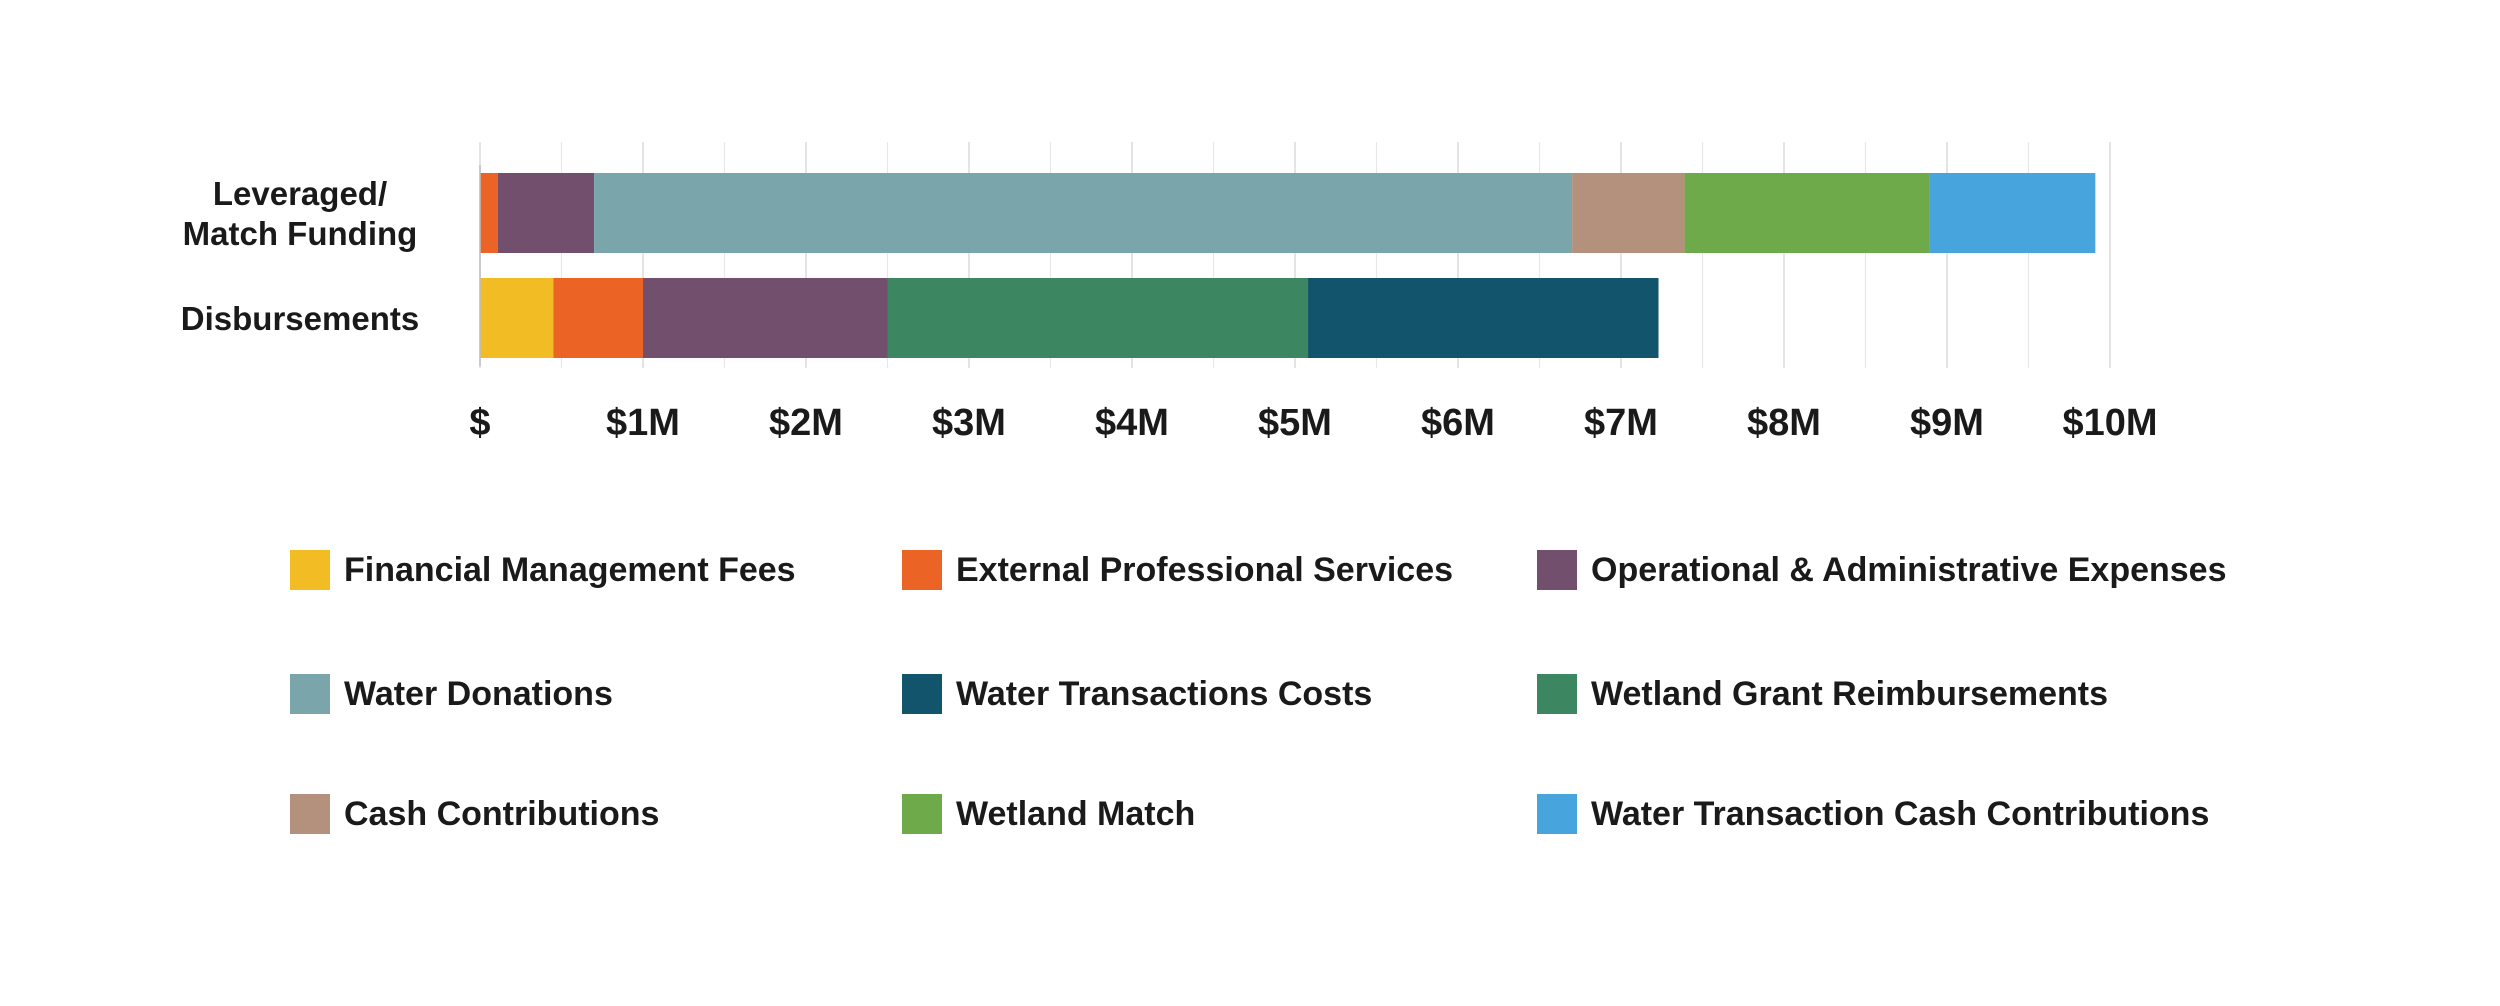 Image resolution: width=2500 pixels, height=1006 pixels. What do you see at coordinates (546, 213) in the screenshot?
I see `bar-leveraged-match-funding-operational-administrative-expenses` at bounding box center [546, 213].